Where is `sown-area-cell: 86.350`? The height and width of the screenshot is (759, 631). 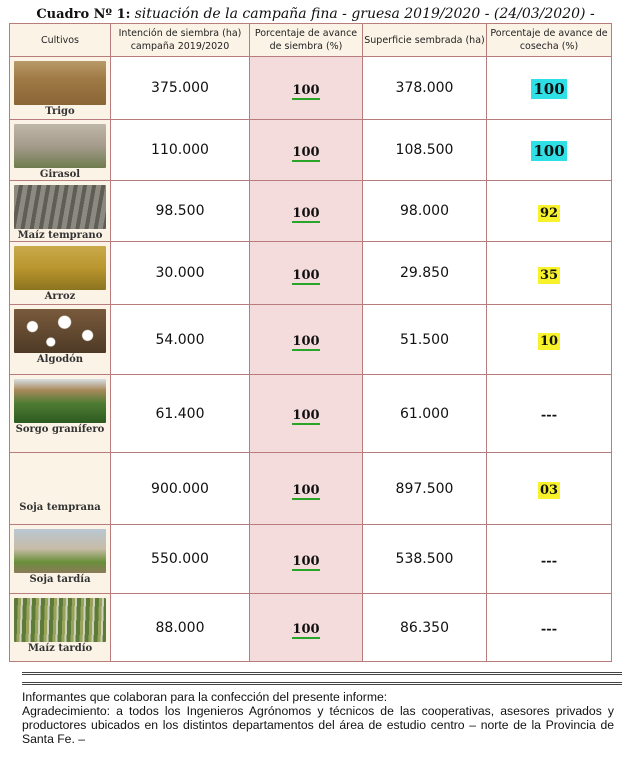 sown-area-cell: 86.350 is located at coordinates (424, 627).